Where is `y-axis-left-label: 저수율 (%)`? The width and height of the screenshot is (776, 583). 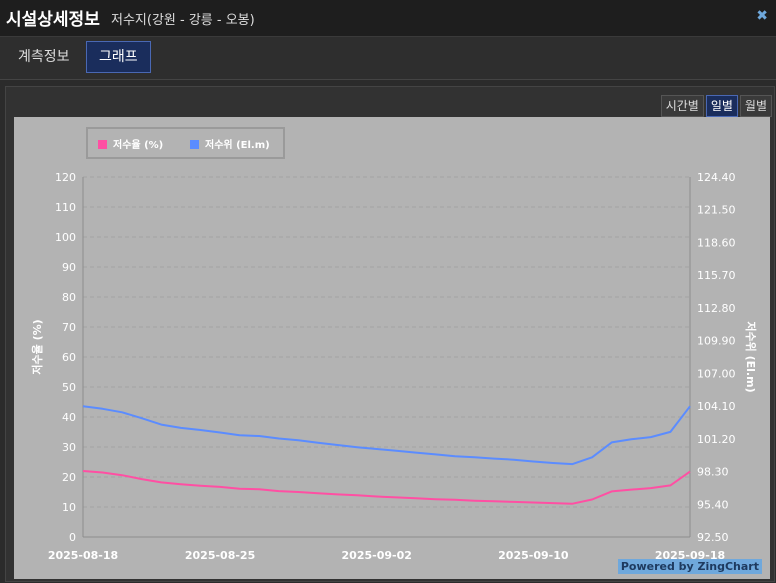
y-axis-left-label: 저수율 (%) is located at coordinates (37, 346).